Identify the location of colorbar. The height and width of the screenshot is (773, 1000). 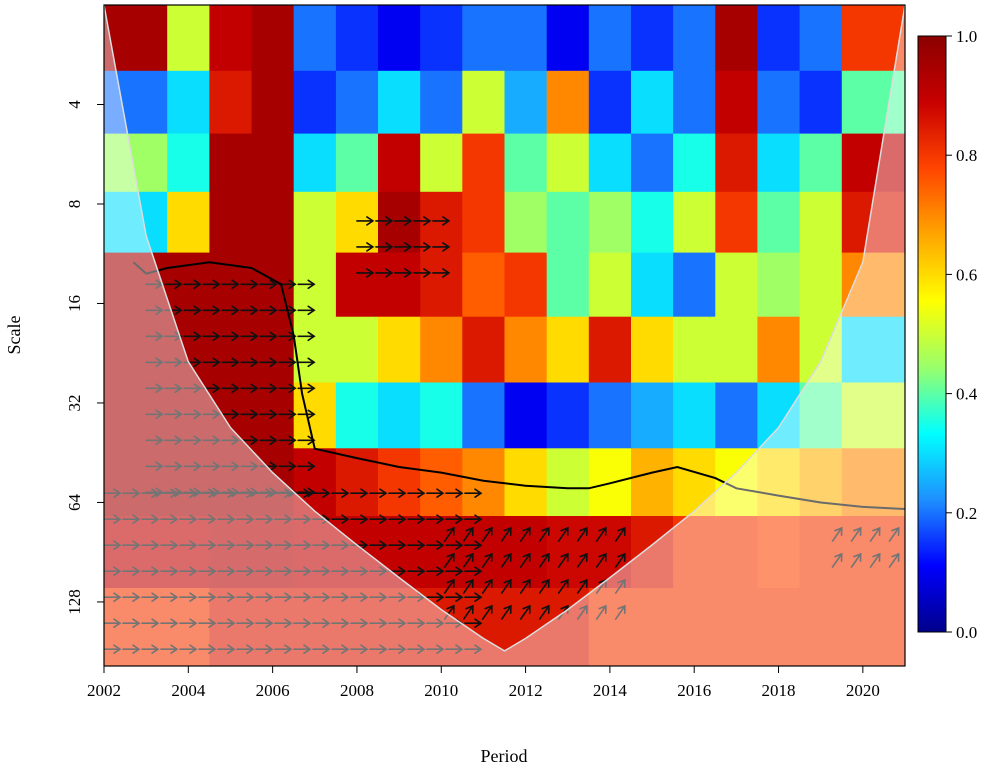
(932, 334).